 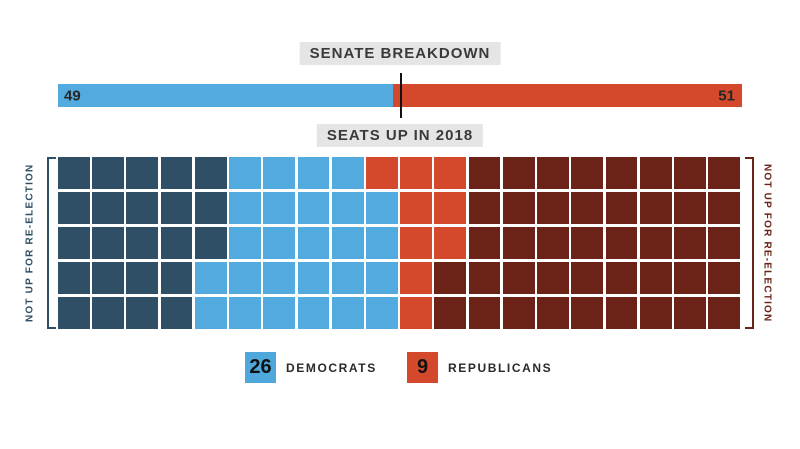 What do you see at coordinates (500, 367) in the screenshot?
I see `republicans-label: REPUBLICANS` at bounding box center [500, 367].